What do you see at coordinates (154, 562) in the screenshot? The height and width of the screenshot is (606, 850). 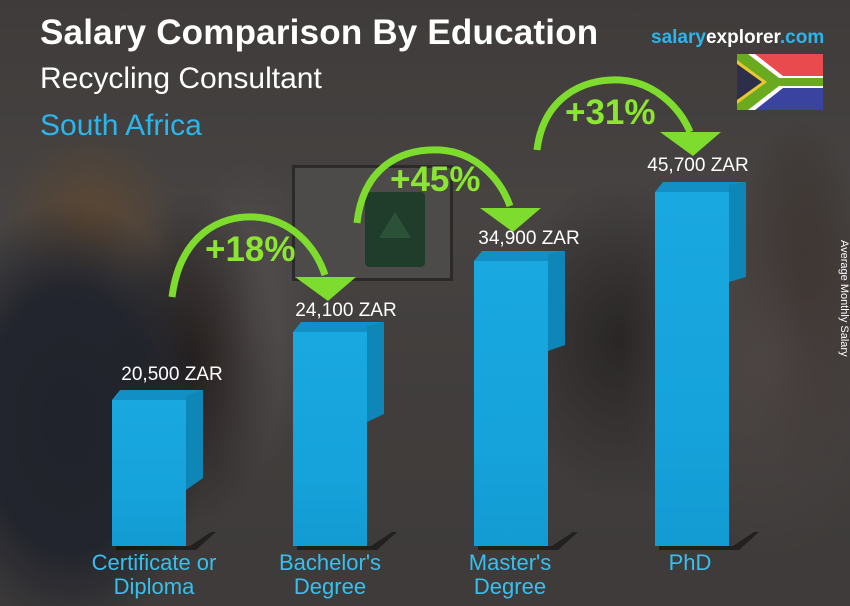 I see `category-line1: Certificate or` at bounding box center [154, 562].